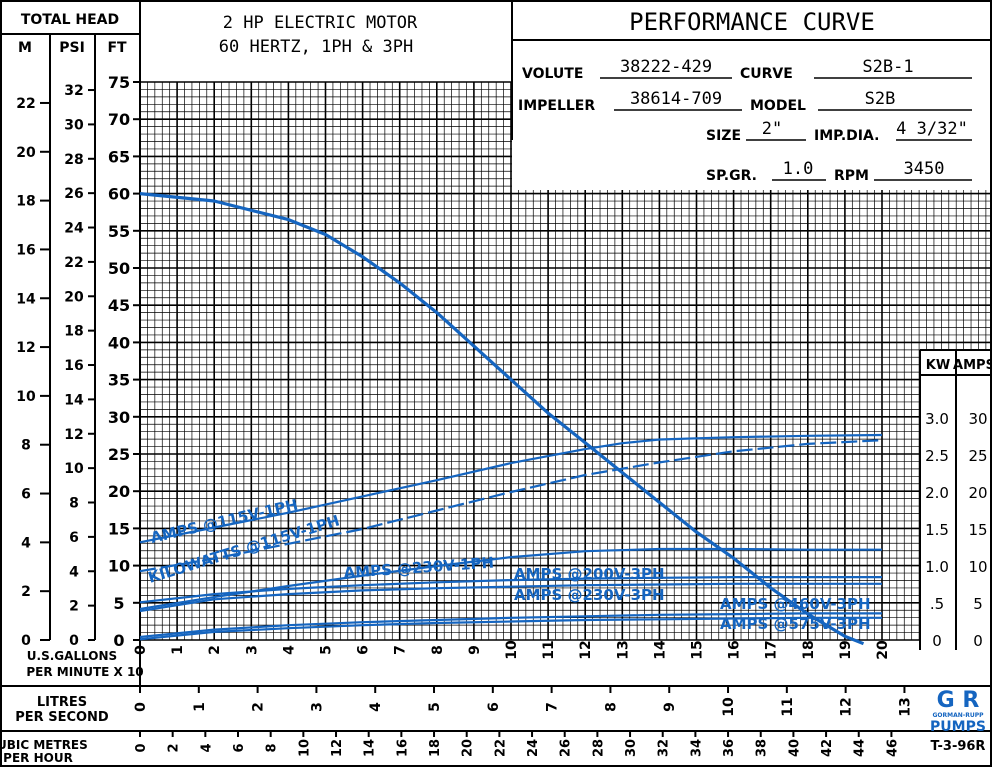 The height and width of the screenshot is (767, 992). Describe the element at coordinates (978, 641) in the screenshot. I see `amps-tick-label: 0` at that location.